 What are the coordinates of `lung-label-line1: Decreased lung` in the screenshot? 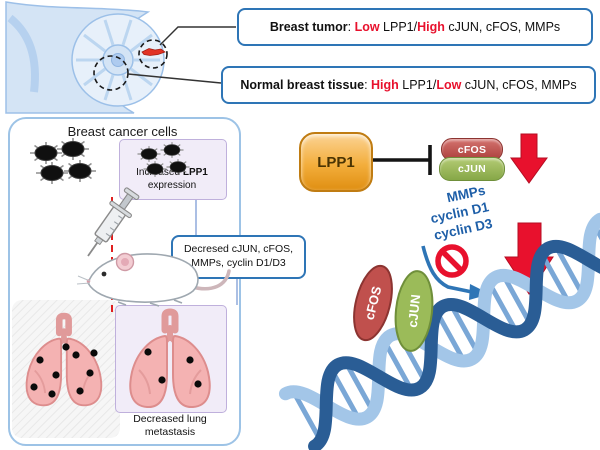 It's located at (170, 419).